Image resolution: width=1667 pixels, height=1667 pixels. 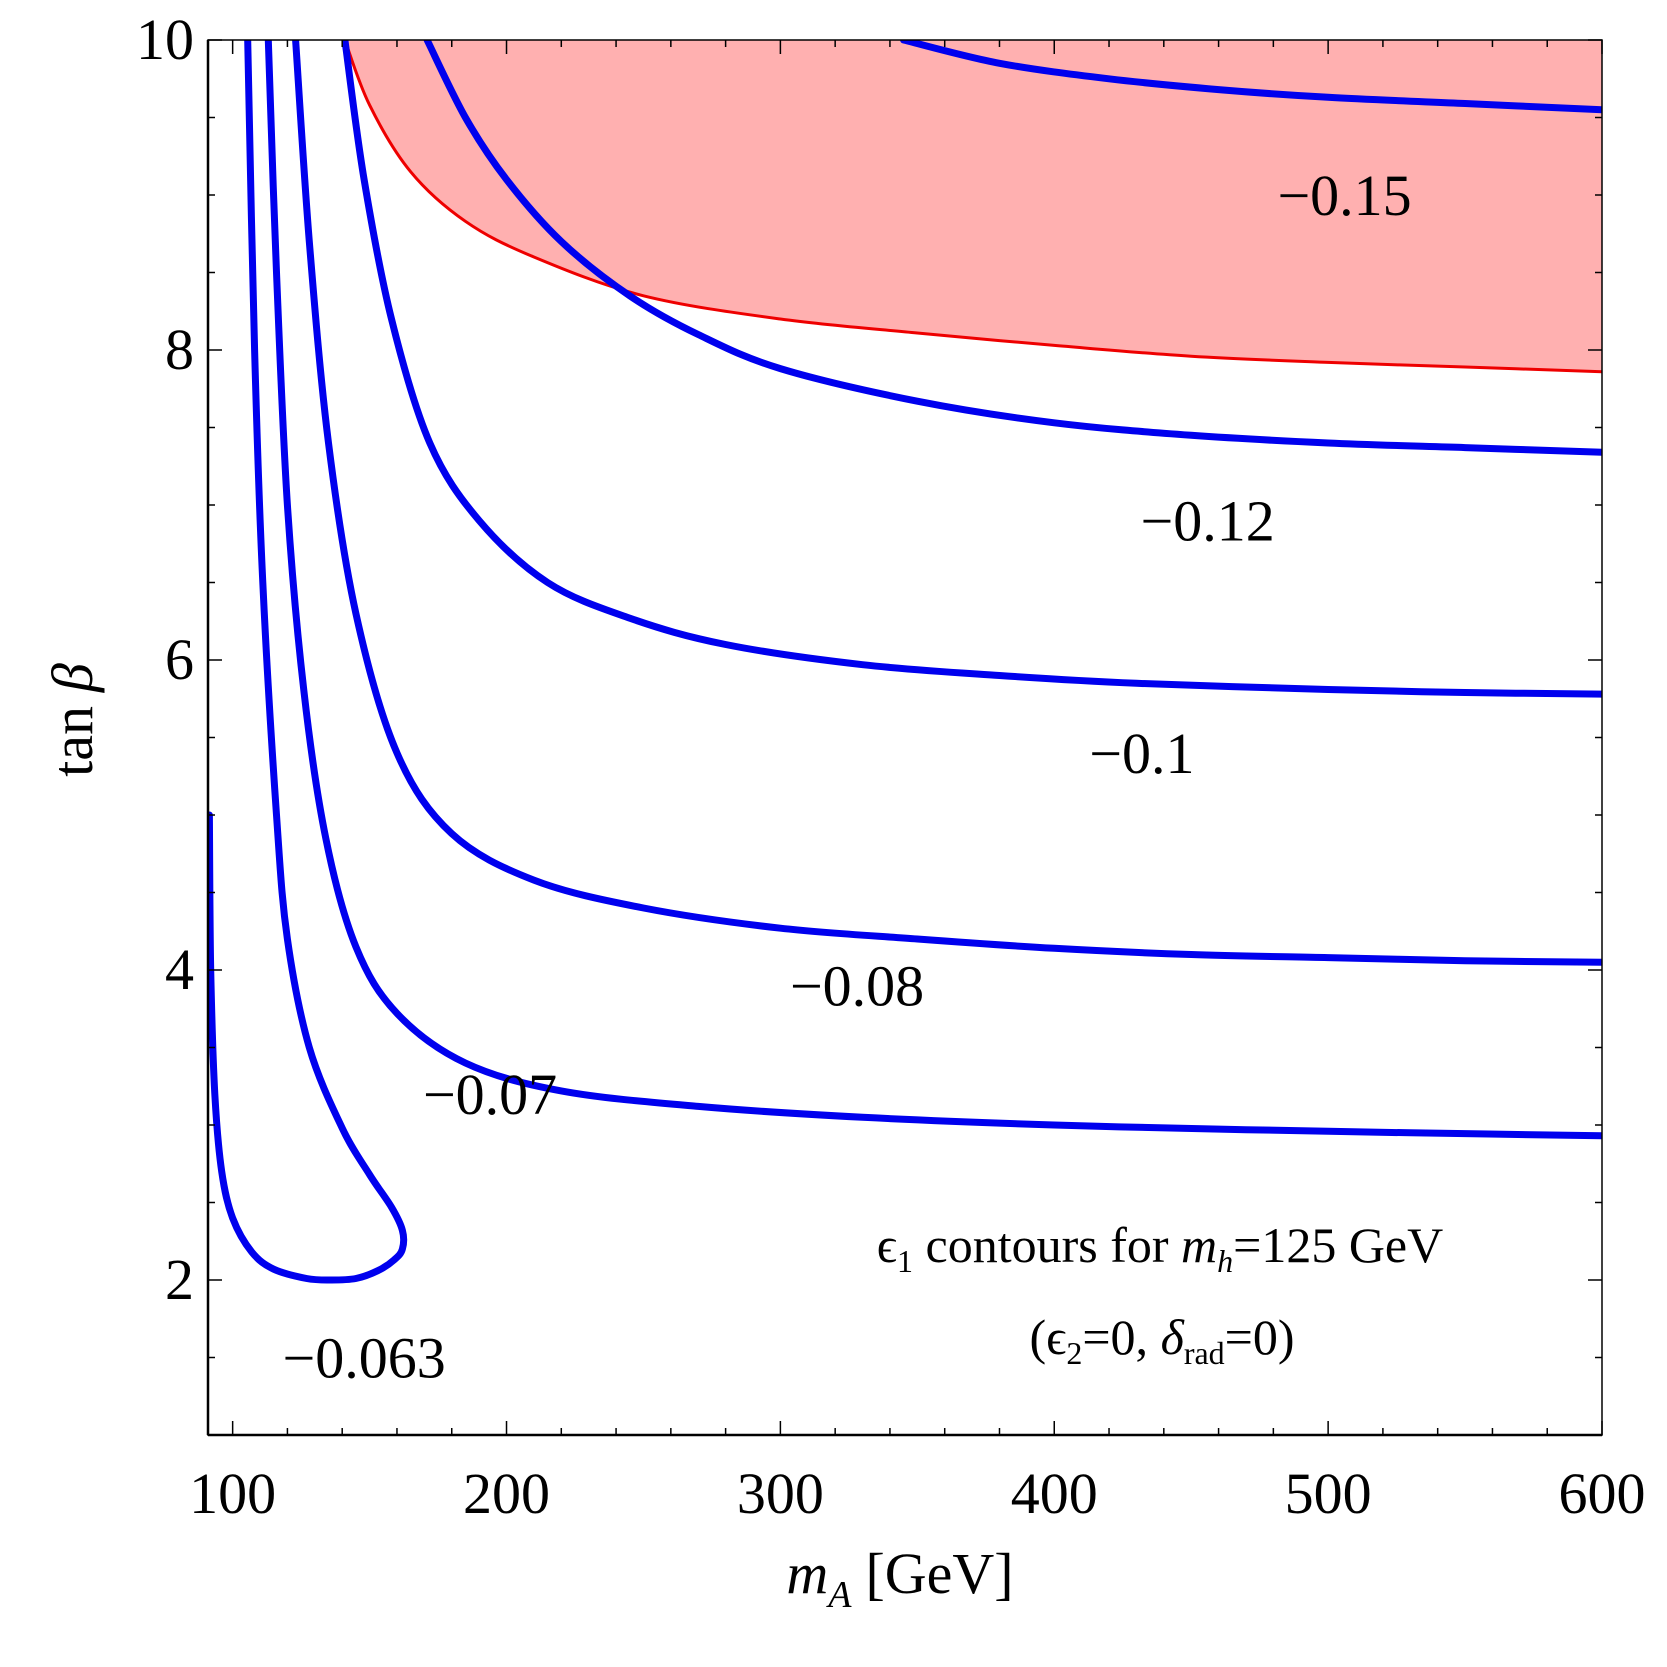 I want to click on contour-label--0.12: −0.12, so click(x=1208, y=521).